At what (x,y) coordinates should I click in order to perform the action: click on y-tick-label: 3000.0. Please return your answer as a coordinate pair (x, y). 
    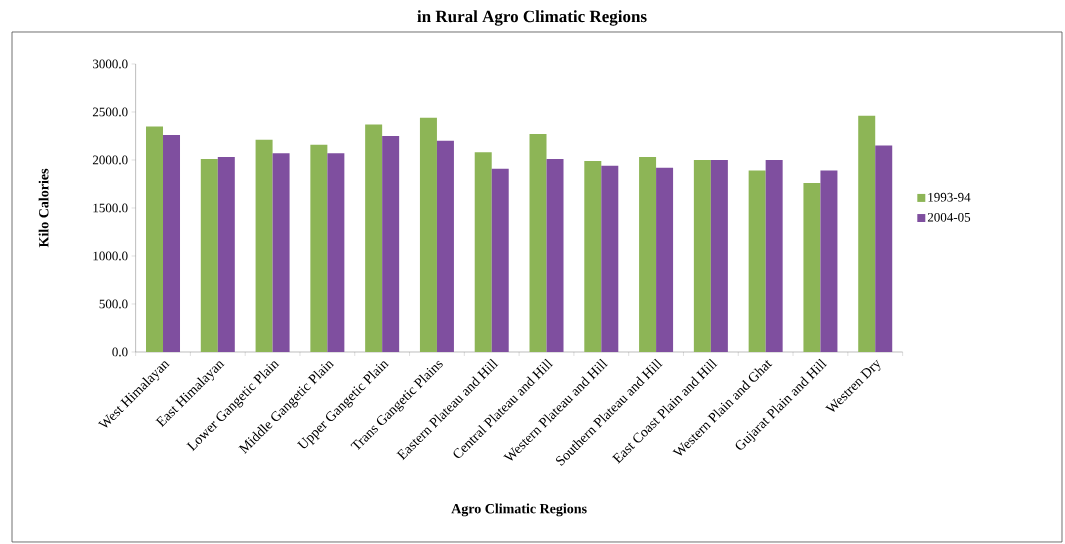
    Looking at the image, I should click on (110, 64).